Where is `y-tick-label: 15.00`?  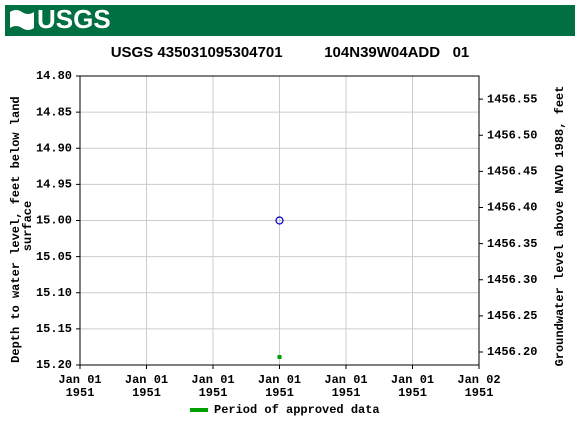
y-tick-label: 15.00 is located at coordinates (54, 221).